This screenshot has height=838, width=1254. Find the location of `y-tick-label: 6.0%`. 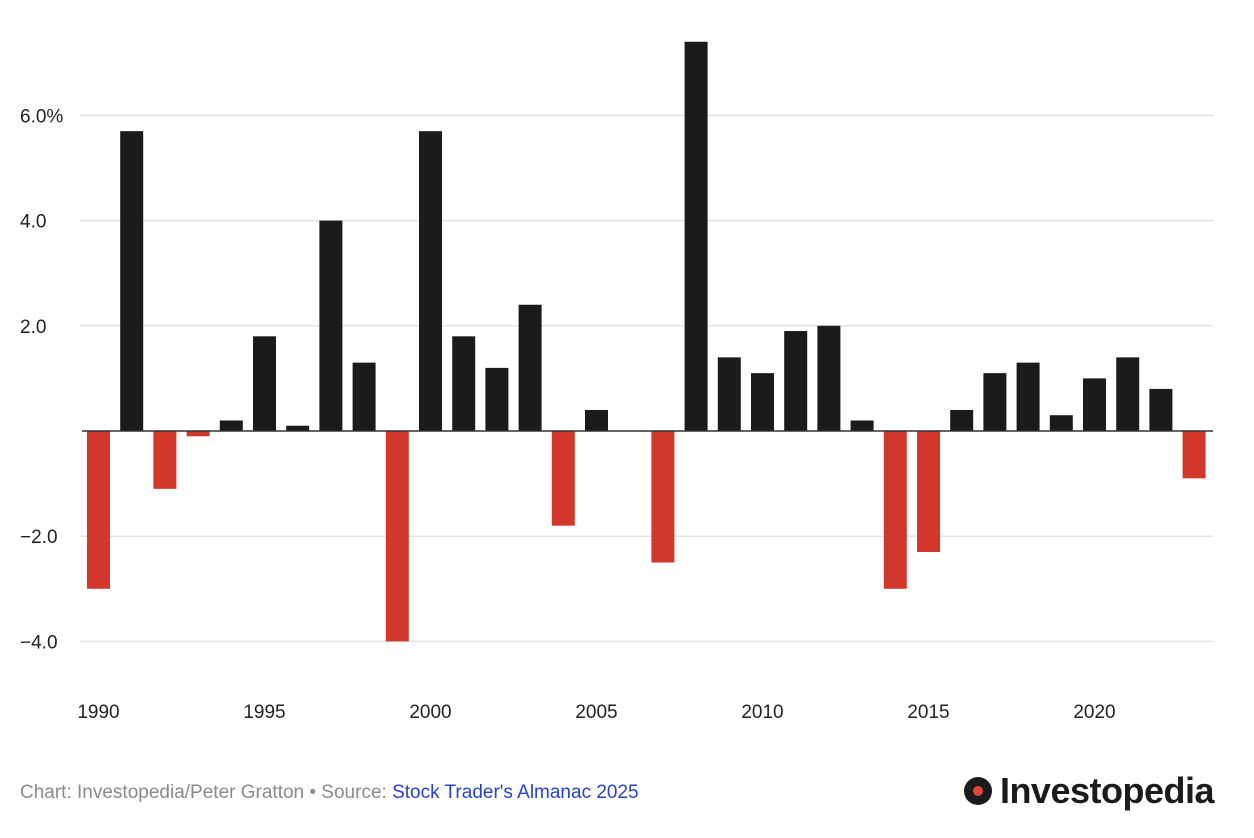

y-tick-label: 6.0% is located at coordinates (41, 116).